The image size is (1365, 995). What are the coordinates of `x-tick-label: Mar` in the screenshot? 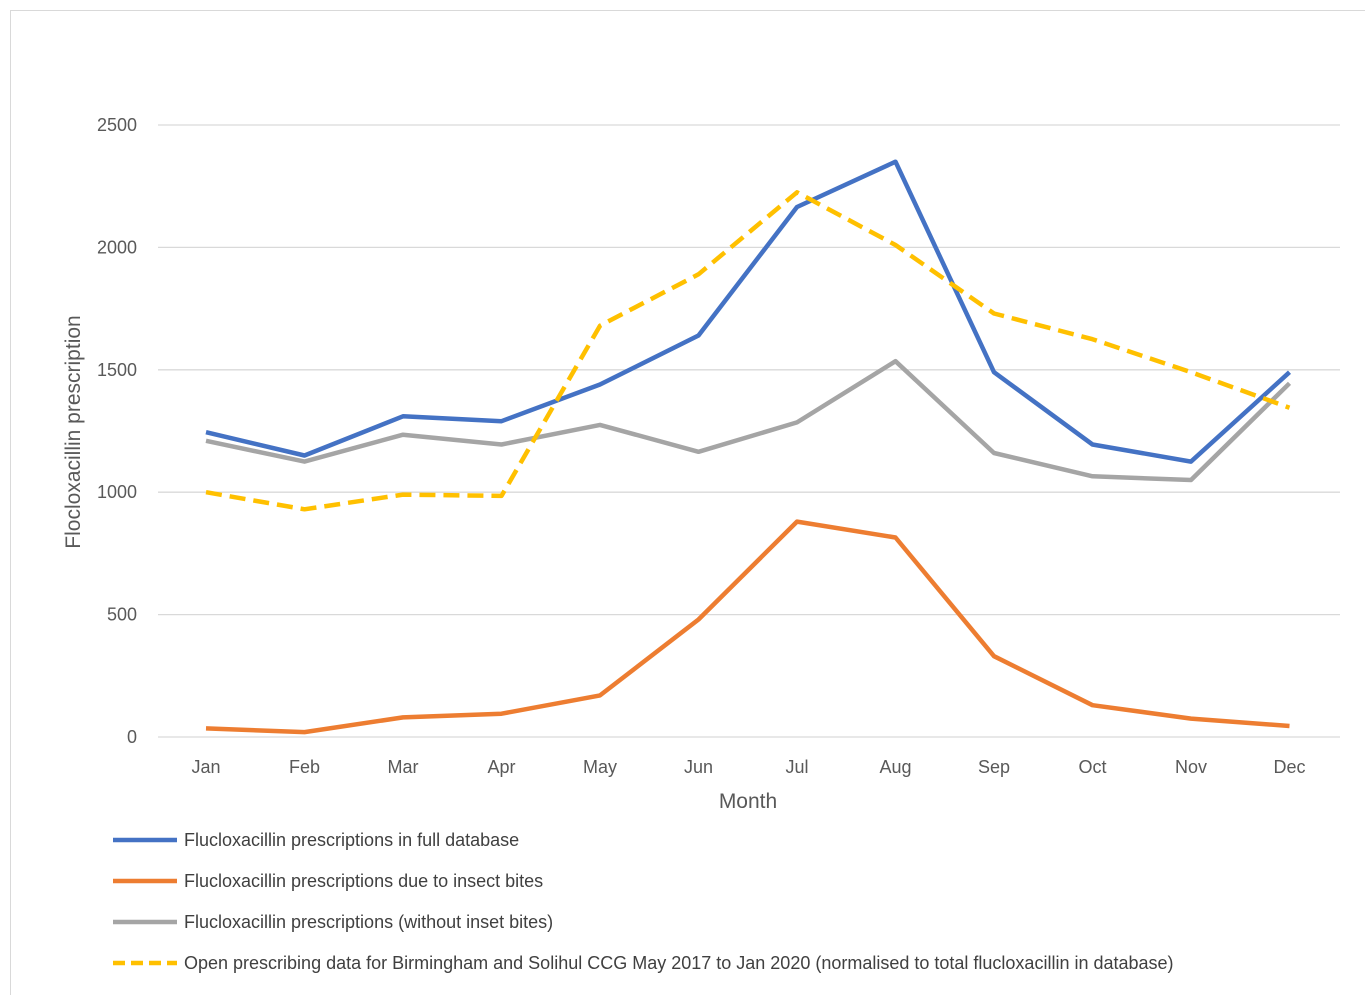 It's located at (403, 767).